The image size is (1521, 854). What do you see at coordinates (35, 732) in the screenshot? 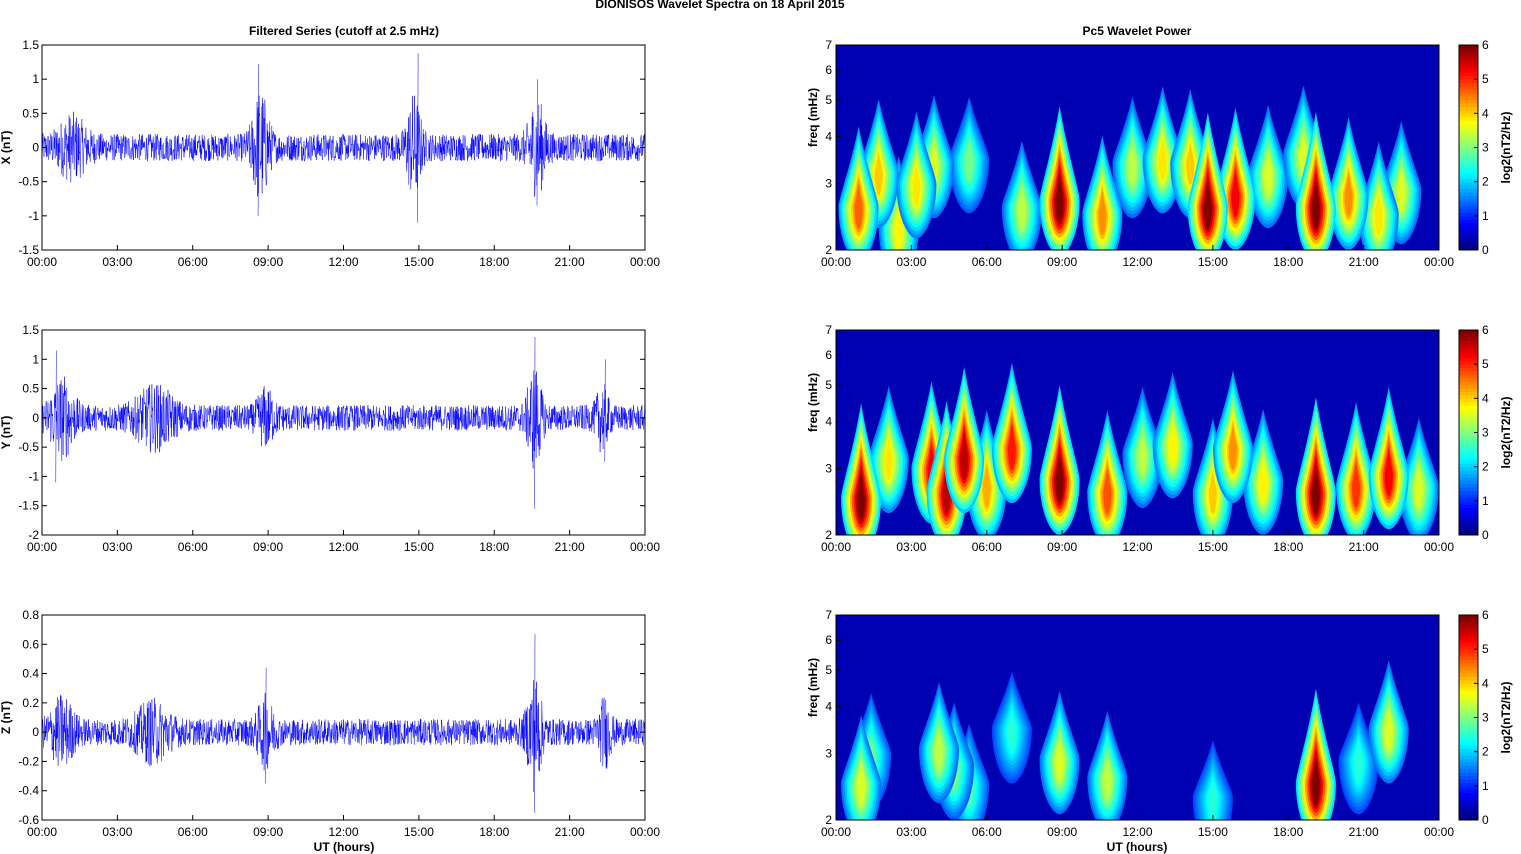
I see `y-tick-label: 0` at bounding box center [35, 732].